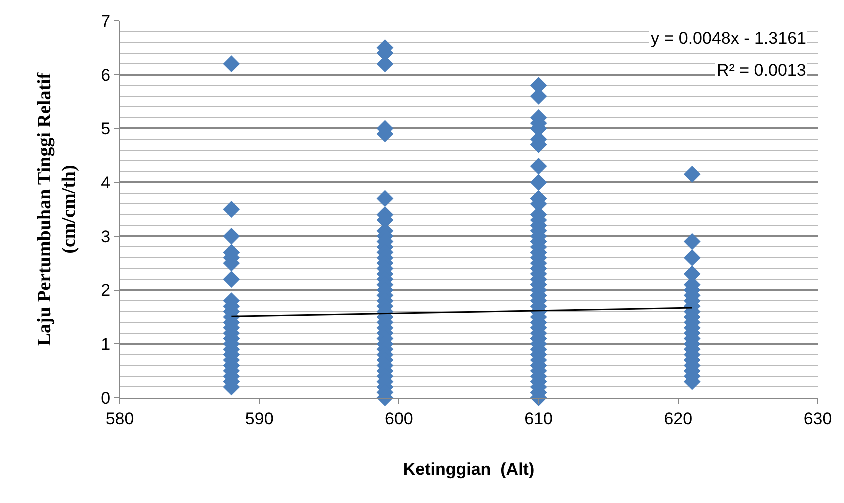 This screenshot has width=844, height=503. What do you see at coordinates (469, 469) in the screenshot?
I see `x-axis-title: Ketinggian (Alt)` at bounding box center [469, 469].